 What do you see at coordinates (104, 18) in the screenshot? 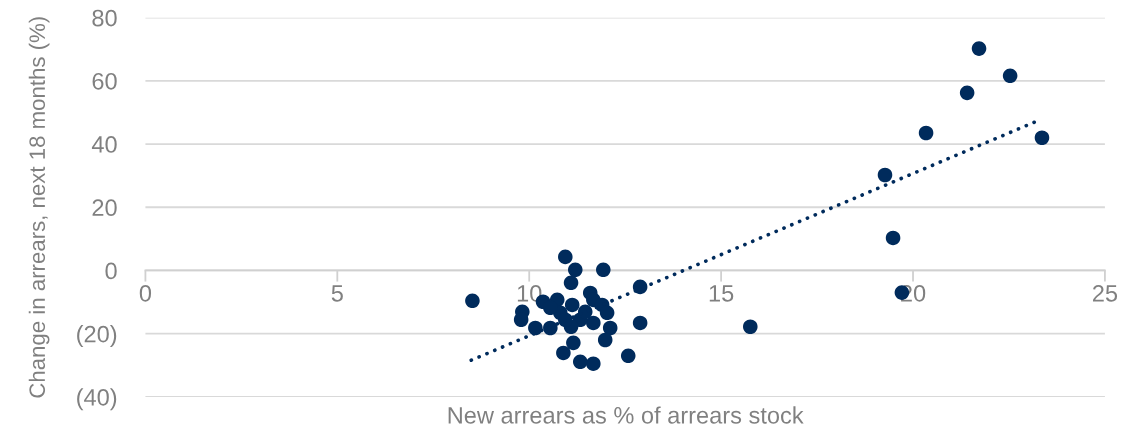
I see `y-tick-label: 80` at bounding box center [104, 18].